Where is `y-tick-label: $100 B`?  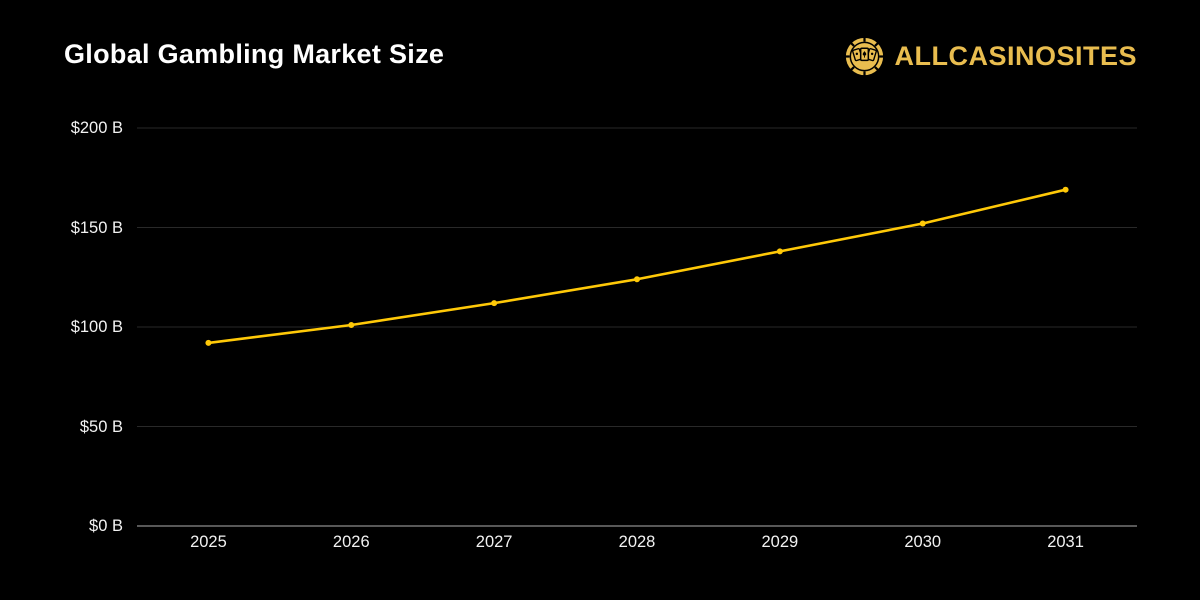
y-tick-label: $100 B is located at coordinates (96, 327).